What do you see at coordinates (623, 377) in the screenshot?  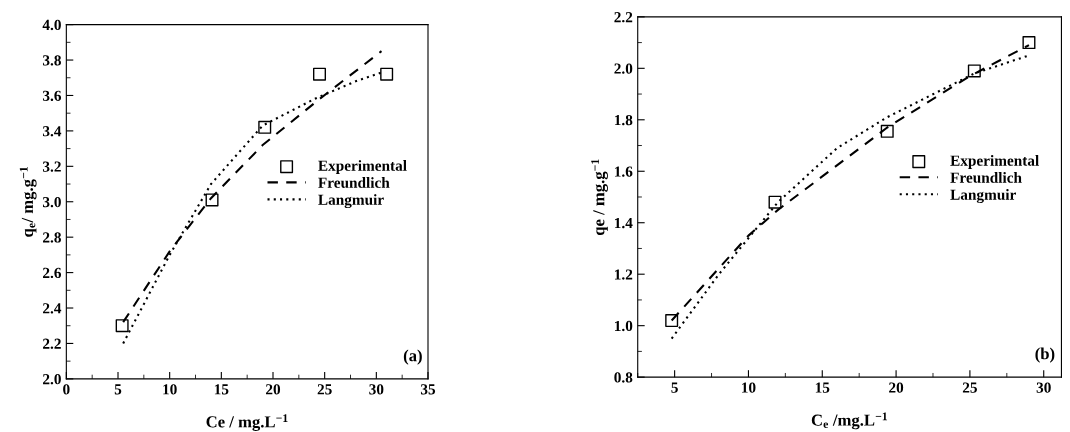 I see `y-tick-label: 0.8` at bounding box center [623, 377].